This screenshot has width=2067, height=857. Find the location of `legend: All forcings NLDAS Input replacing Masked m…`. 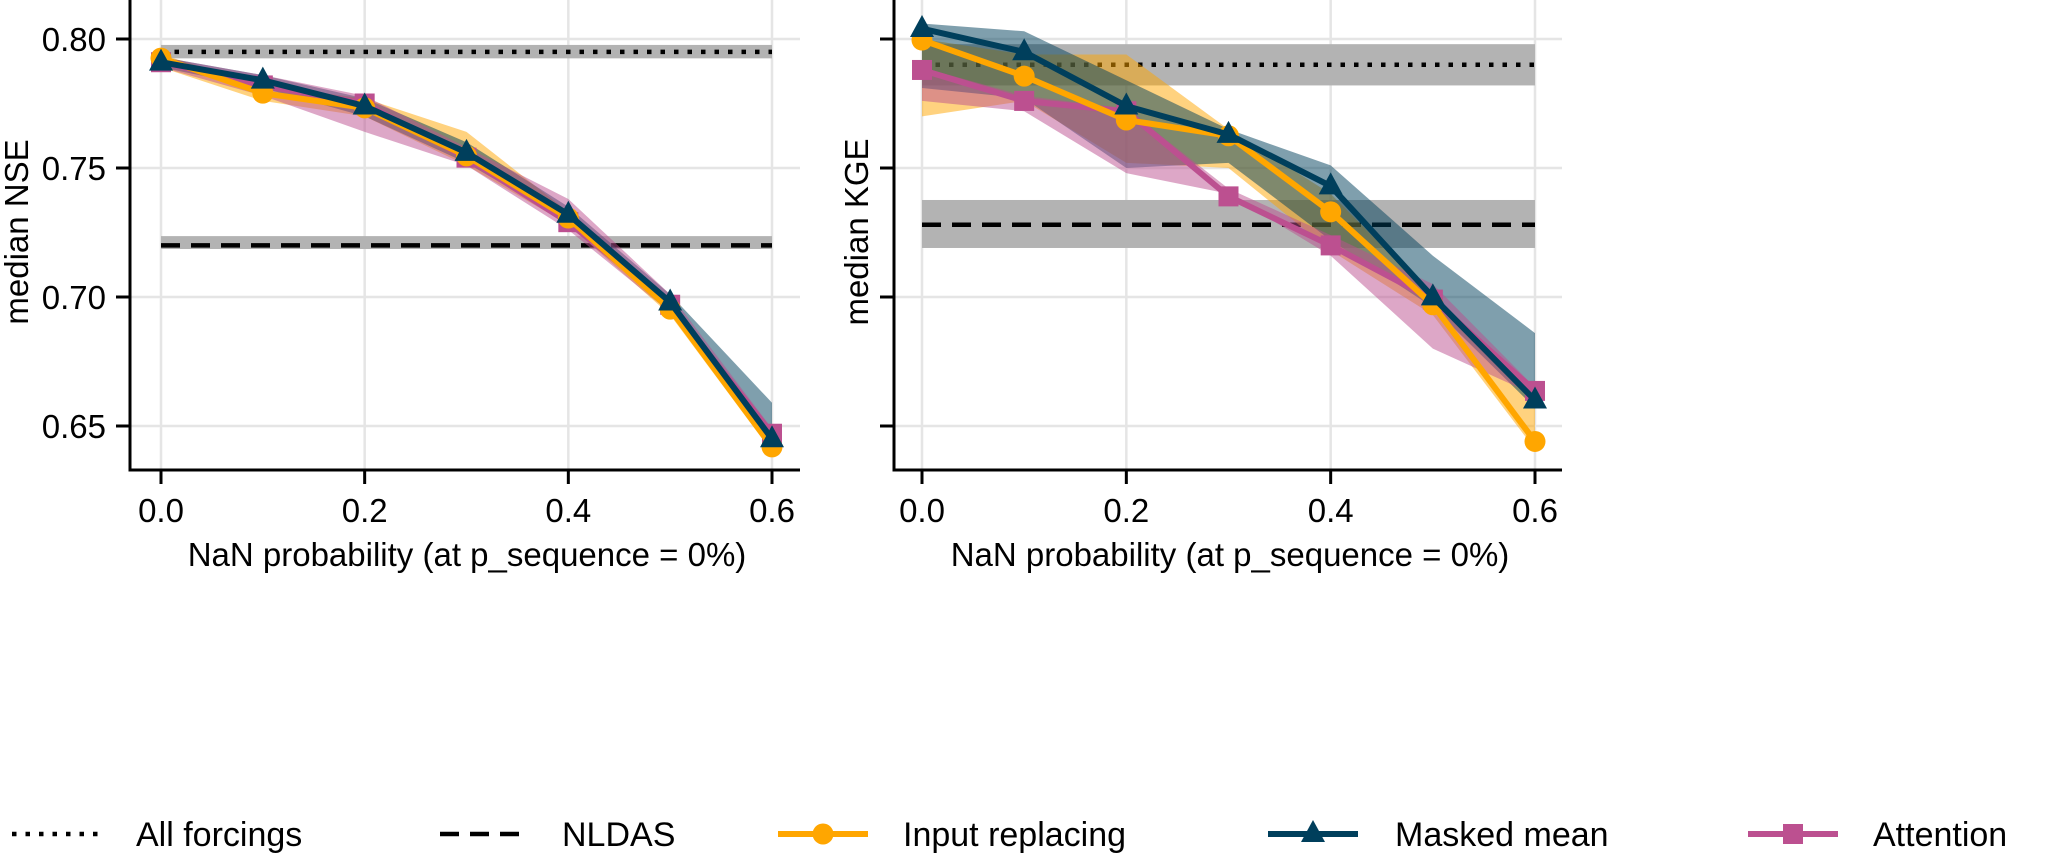

legend: All forcings NLDAS Input replacing Masked m… is located at coordinates (1009, 835).